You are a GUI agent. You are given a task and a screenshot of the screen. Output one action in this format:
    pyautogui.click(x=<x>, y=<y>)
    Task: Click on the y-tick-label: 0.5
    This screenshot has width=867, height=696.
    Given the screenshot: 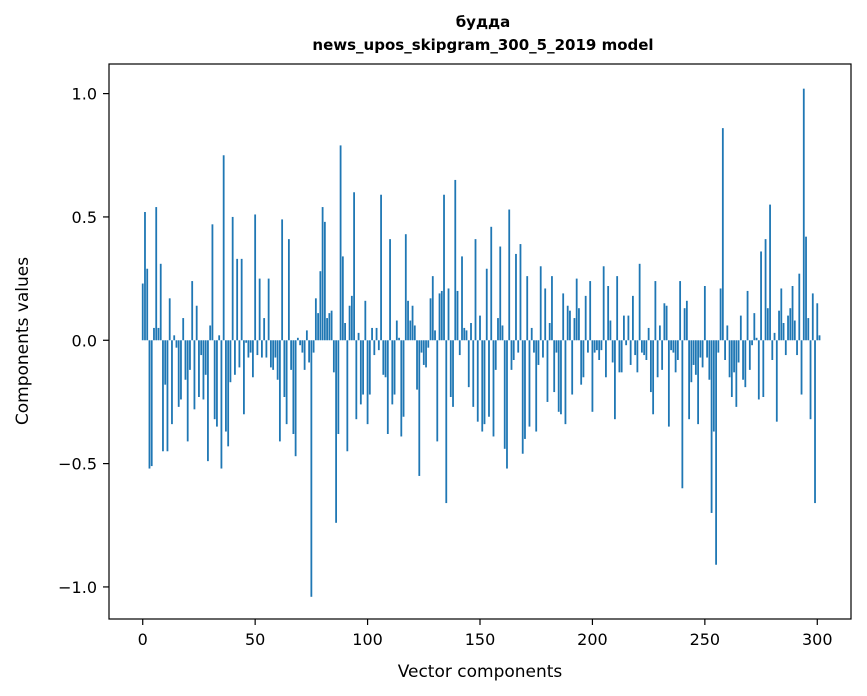 What is the action you would take?
    pyautogui.click(x=84, y=217)
    